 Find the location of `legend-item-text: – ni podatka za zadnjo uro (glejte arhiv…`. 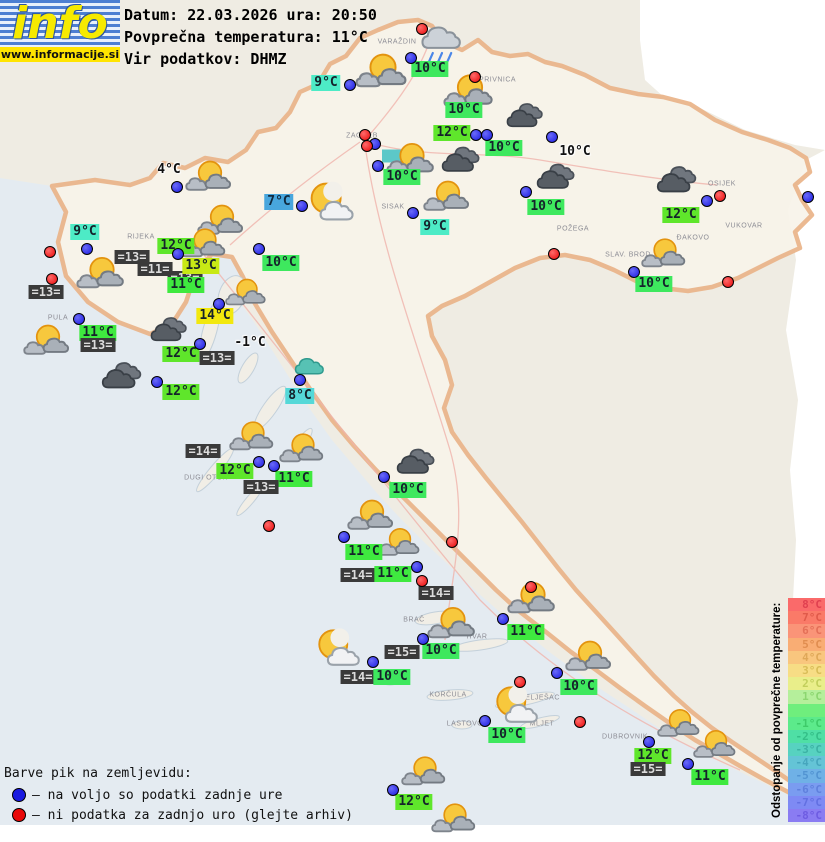

legend-item-text: – ni podatka za zadnjo uro (glejte arhiv… is located at coordinates (192, 815).